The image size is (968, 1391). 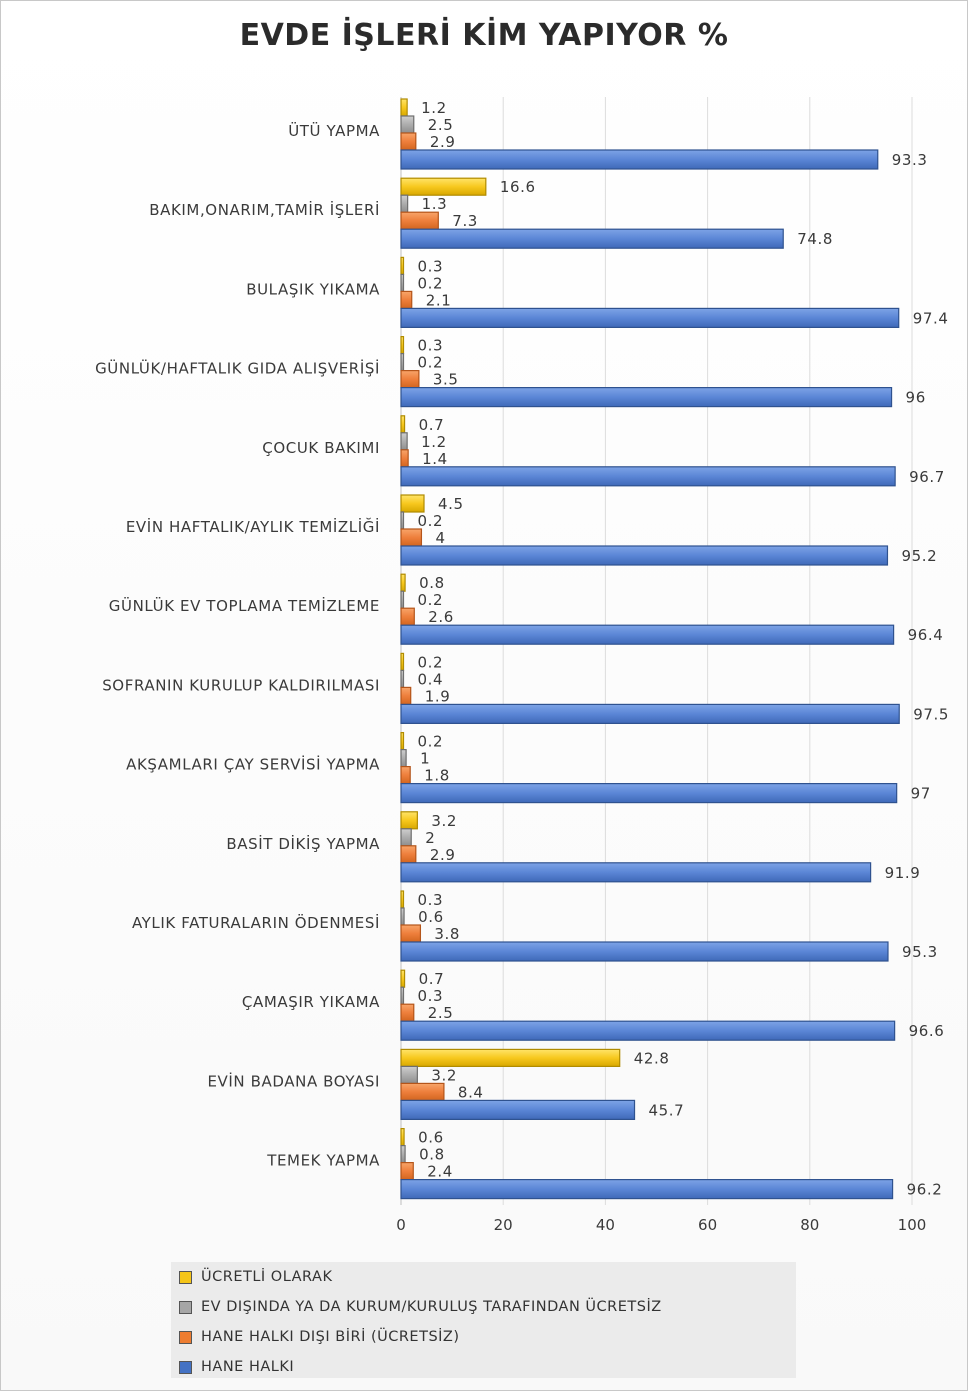 I want to click on category-label: TEMEK YAPMA, so click(x=323, y=1161).